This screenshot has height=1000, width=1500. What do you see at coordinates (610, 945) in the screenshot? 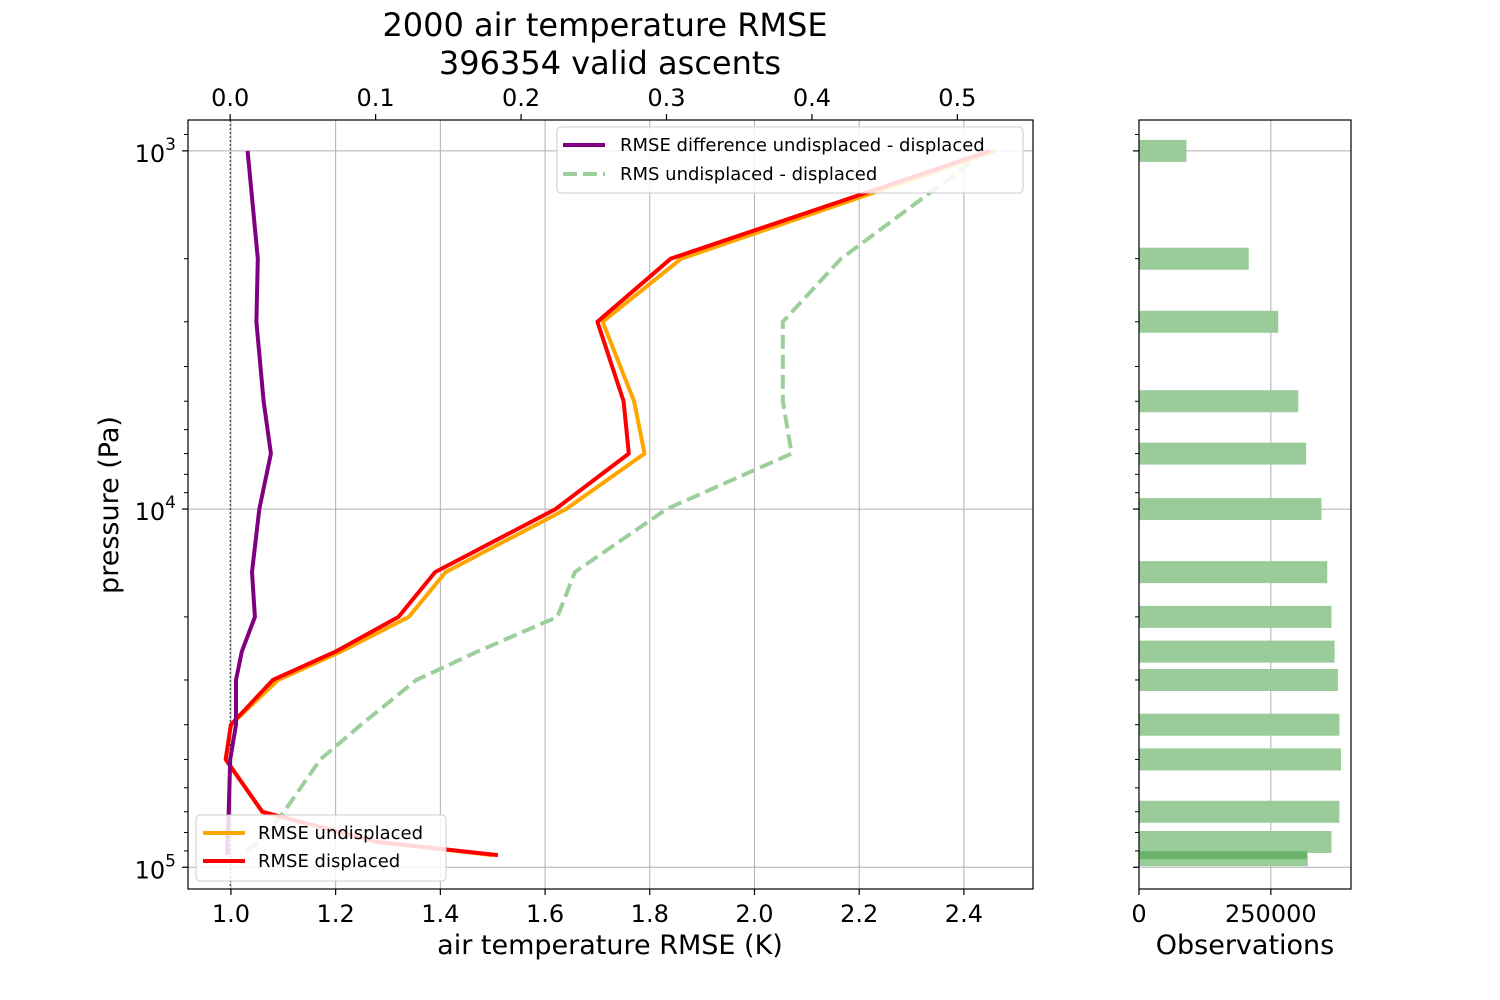
I see `x-axis-label: air temperature RMSE (K)` at bounding box center [610, 945].